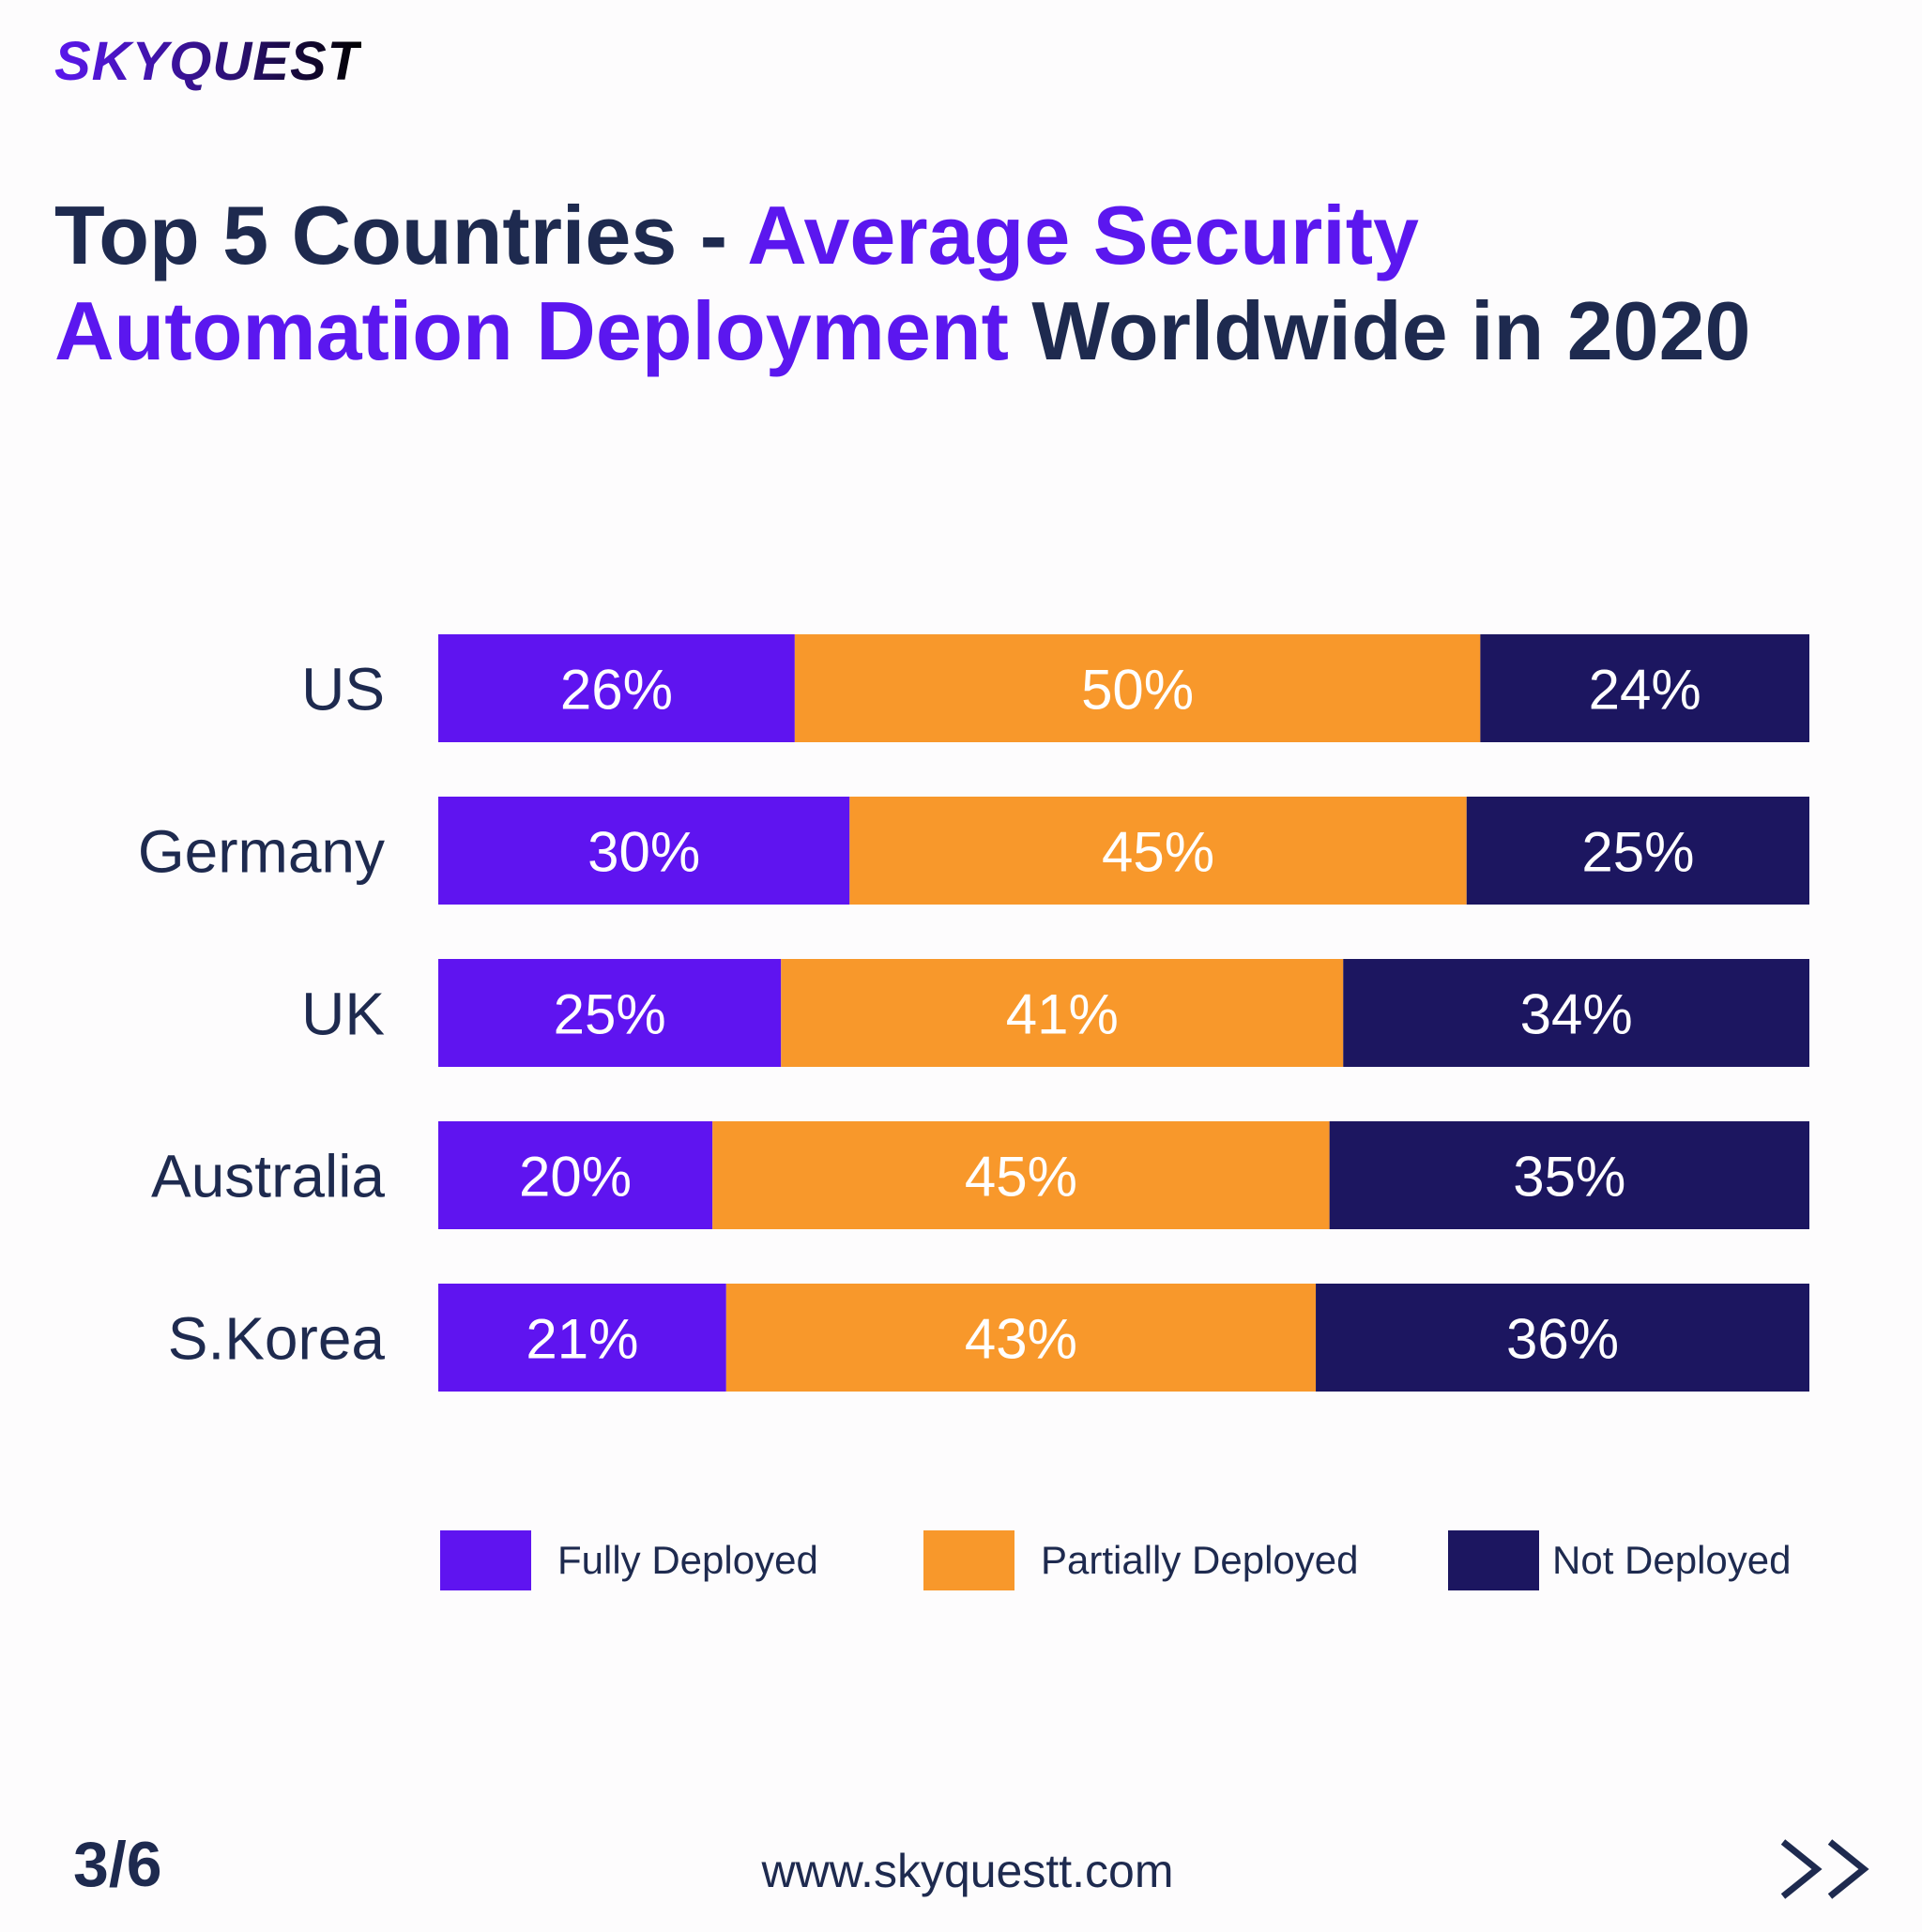  Describe the element at coordinates (208, 61) in the screenshot. I see `skyquest-logo: SKYQUEST` at that location.